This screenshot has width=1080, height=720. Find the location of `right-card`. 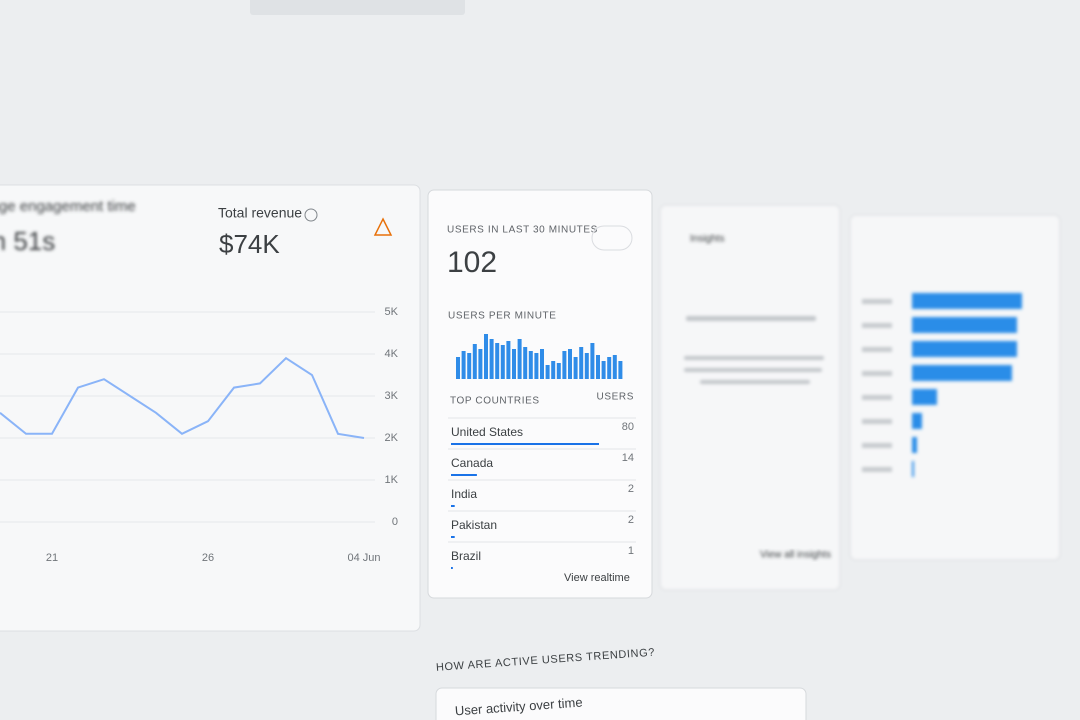

right-card is located at coordinates (955, 387).